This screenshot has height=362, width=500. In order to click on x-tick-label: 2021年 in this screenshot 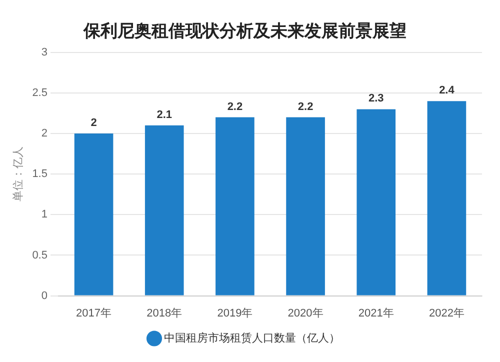, I will do `click(376, 313)`.